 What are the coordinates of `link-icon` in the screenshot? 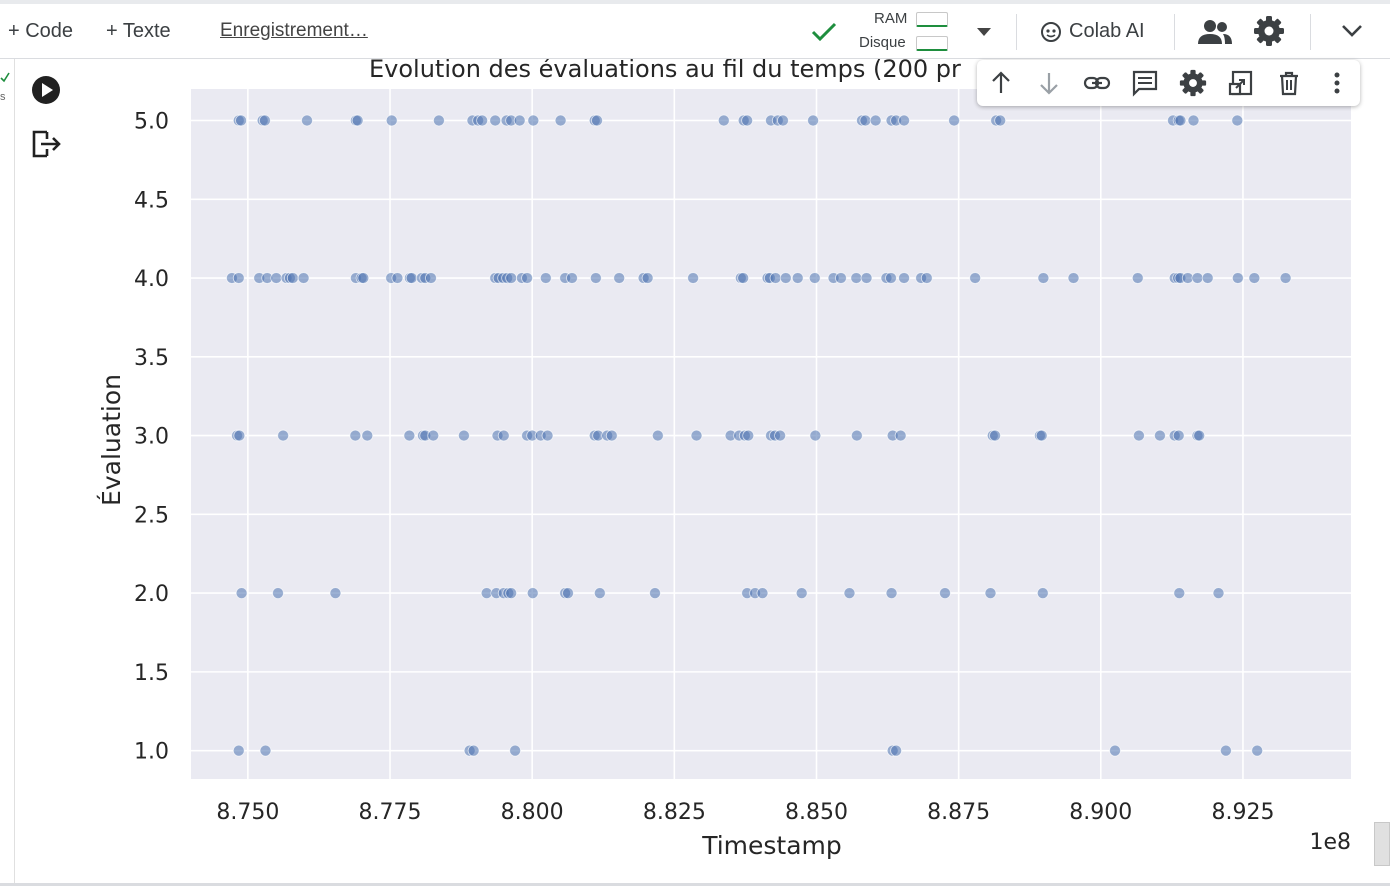 It's located at (1097, 83).